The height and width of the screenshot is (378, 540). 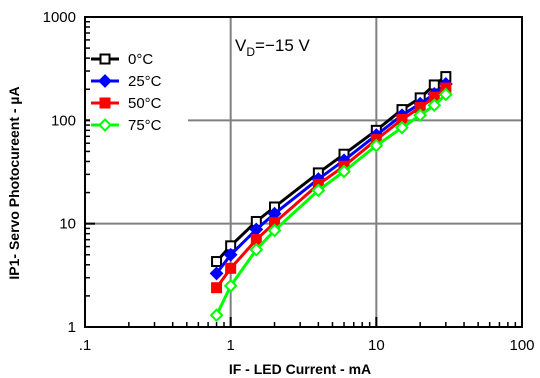 What do you see at coordinates (376, 345) in the screenshot?
I see `x-tick-label: 10` at bounding box center [376, 345].